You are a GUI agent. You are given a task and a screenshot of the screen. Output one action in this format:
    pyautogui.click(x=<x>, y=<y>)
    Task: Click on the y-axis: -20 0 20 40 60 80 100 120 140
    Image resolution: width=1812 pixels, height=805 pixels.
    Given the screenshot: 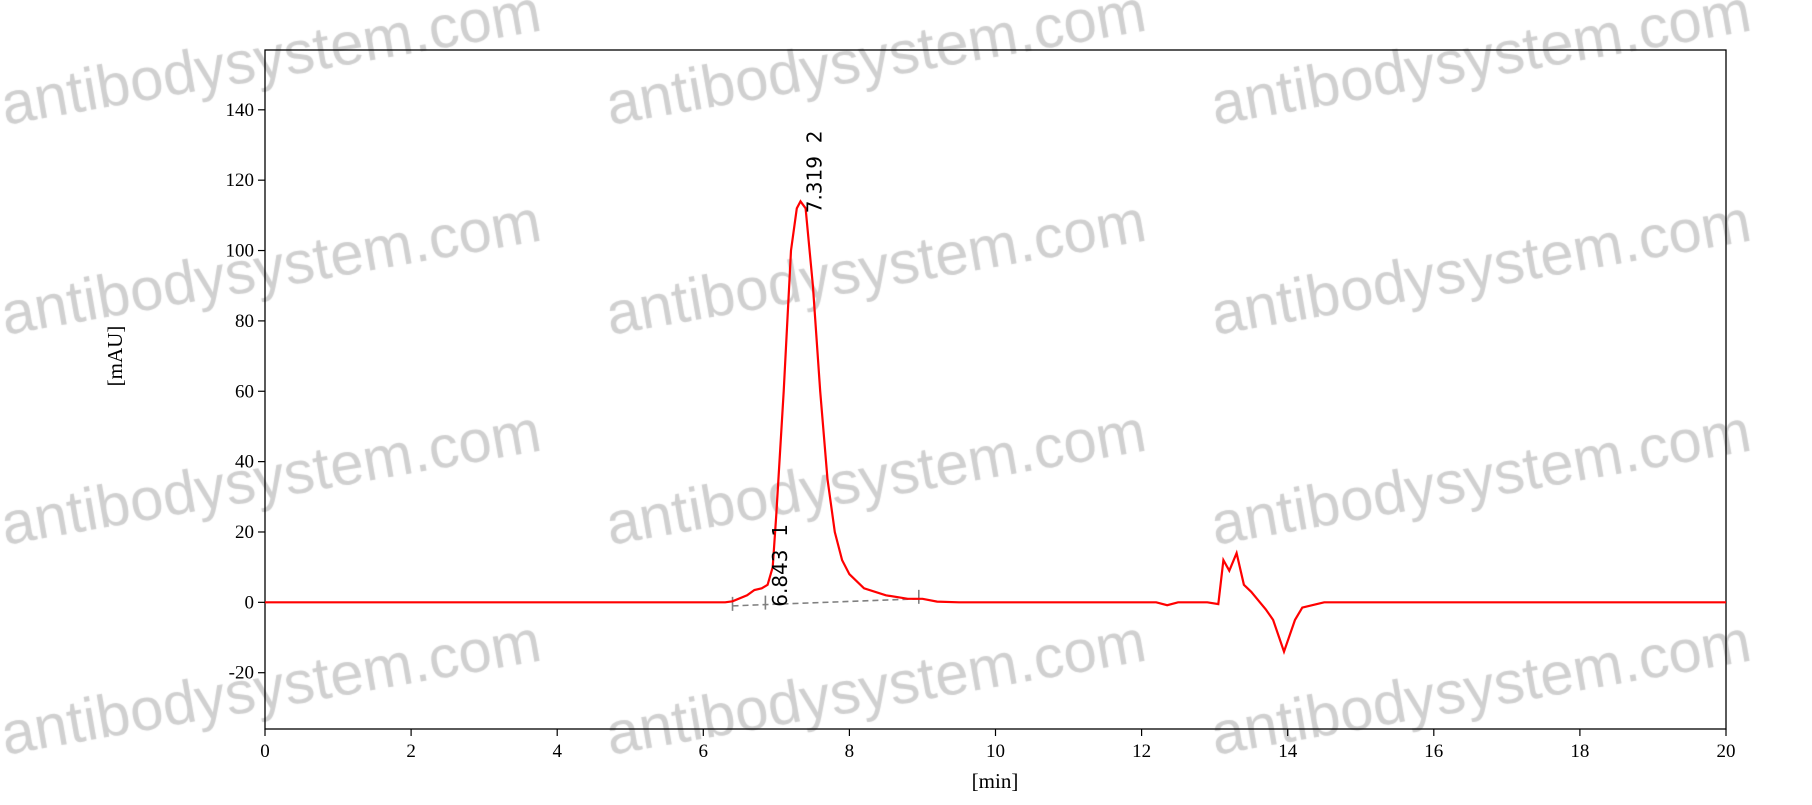 What is the action you would take?
    pyautogui.click(x=245, y=392)
    